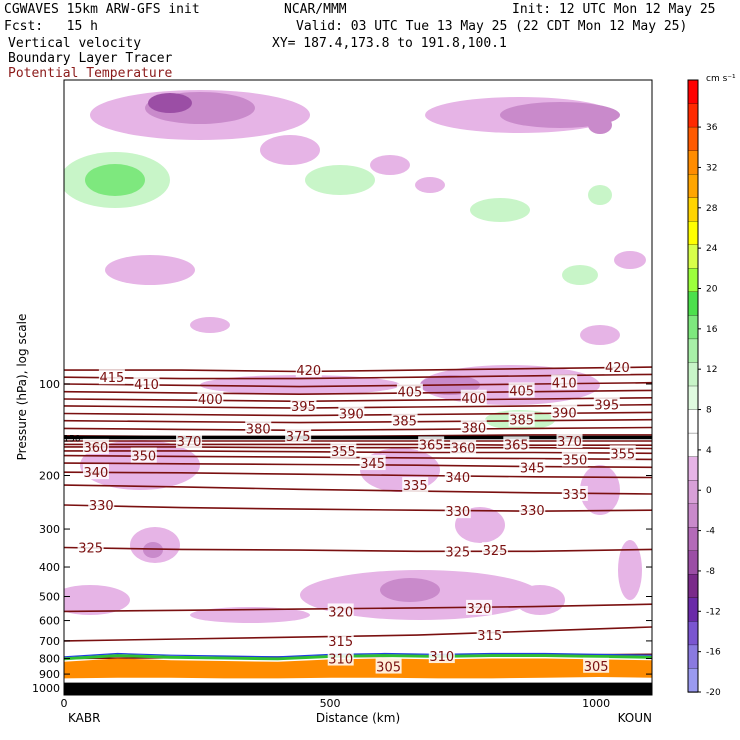  What do you see at coordinates (49, 596) in the screenshot?
I see `y-tick-label: 500` at bounding box center [49, 596].